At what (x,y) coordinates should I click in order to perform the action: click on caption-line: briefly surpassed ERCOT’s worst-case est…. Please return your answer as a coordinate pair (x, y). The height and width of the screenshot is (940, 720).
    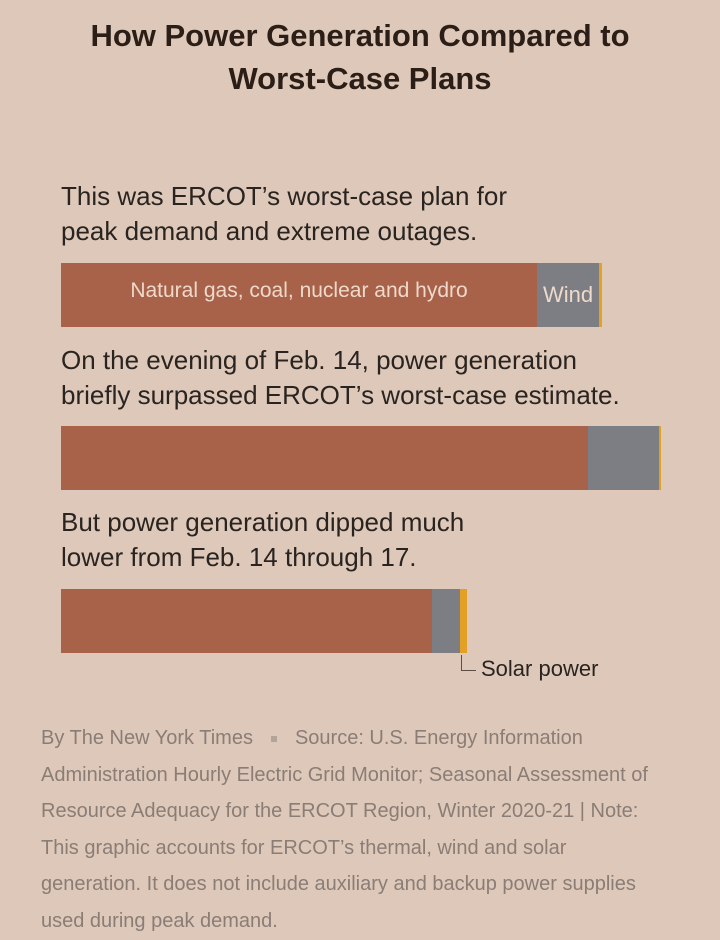
    Looking at the image, I should click on (340, 395).